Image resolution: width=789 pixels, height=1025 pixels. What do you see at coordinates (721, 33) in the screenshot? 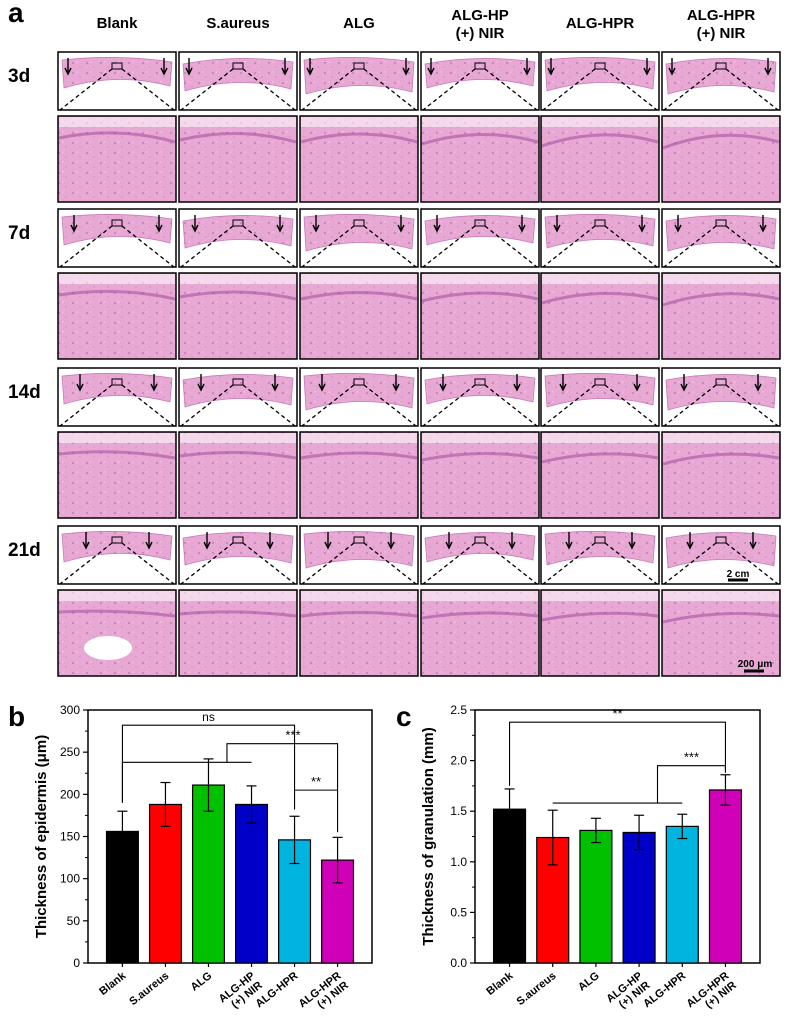
I see `group-header-5-line2: (+) NIR` at bounding box center [721, 33].